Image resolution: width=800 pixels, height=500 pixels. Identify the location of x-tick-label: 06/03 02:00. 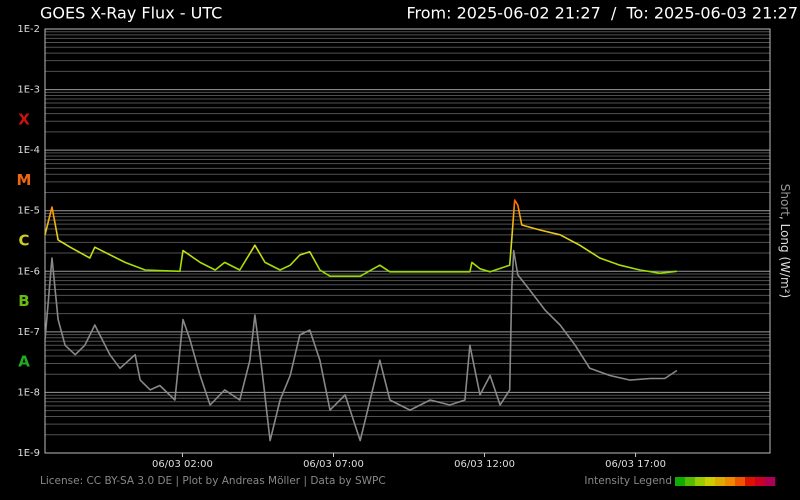
(182, 464).